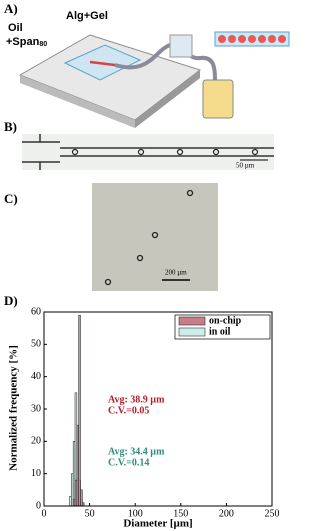  What do you see at coordinates (226, 513) in the screenshot?
I see `x-tick-label: 200` at bounding box center [226, 513].